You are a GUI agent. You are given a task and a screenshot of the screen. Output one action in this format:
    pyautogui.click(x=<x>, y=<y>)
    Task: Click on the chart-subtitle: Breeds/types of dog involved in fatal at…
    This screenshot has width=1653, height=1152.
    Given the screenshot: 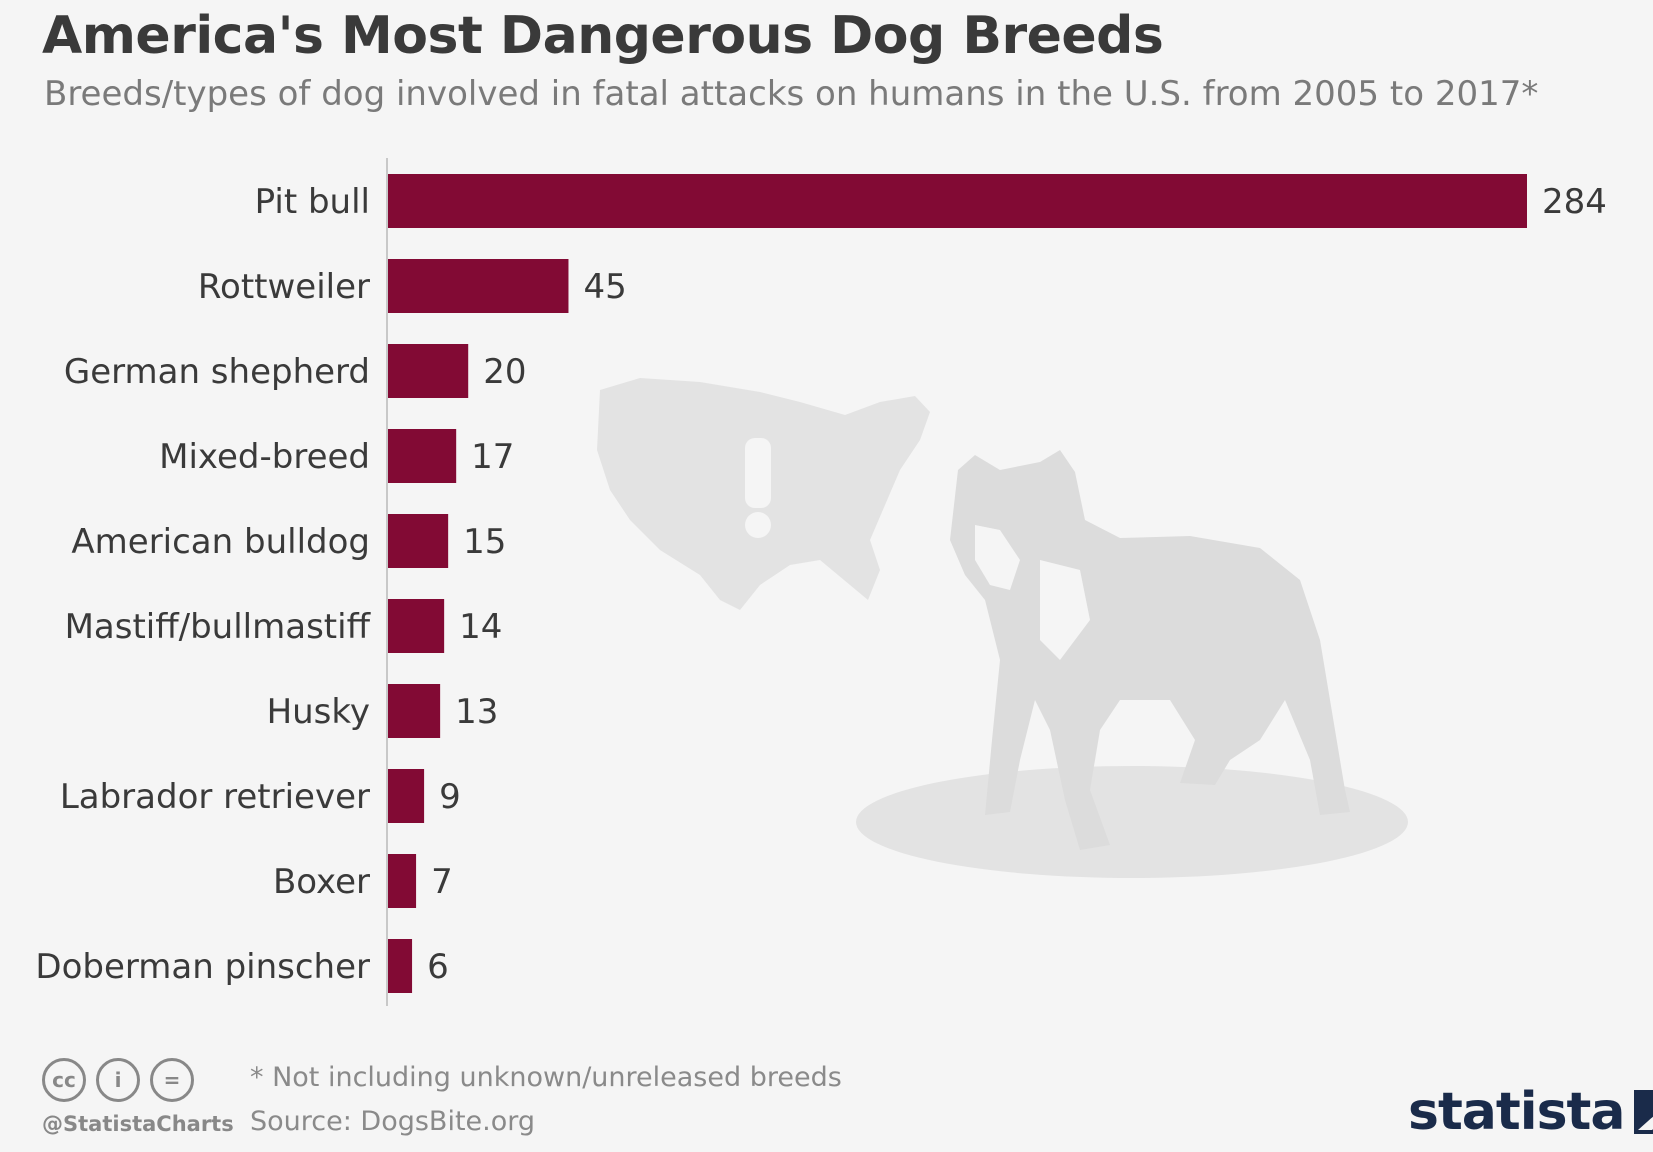 What is the action you would take?
    pyautogui.click(x=791, y=94)
    